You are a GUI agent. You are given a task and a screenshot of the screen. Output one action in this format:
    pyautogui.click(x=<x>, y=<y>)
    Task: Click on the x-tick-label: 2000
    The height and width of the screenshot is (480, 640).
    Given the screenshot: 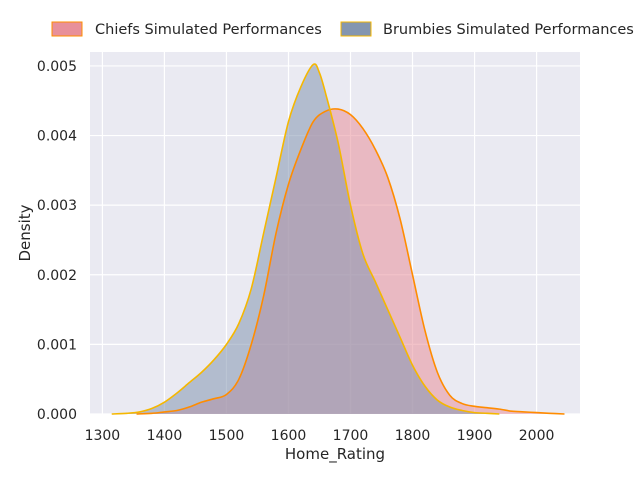 What is the action you would take?
    pyautogui.click(x=537, y=436)
    